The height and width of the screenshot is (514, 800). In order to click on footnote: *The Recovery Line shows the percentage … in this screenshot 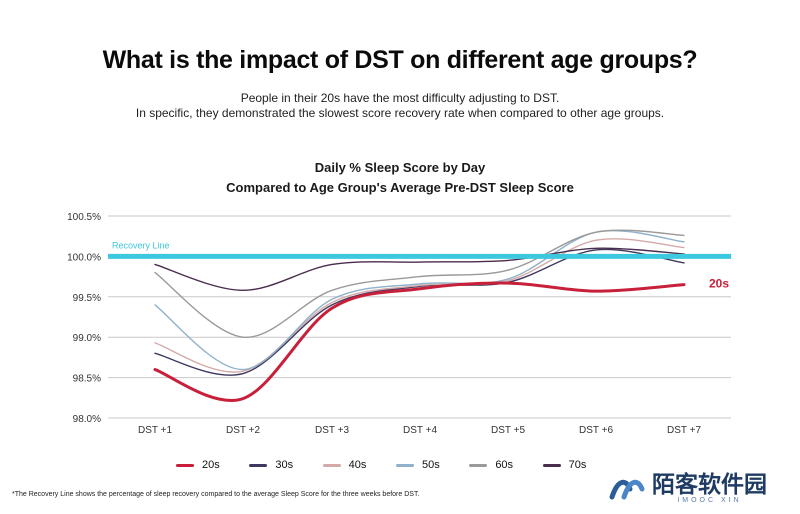, I will do `click(216, 494)`.